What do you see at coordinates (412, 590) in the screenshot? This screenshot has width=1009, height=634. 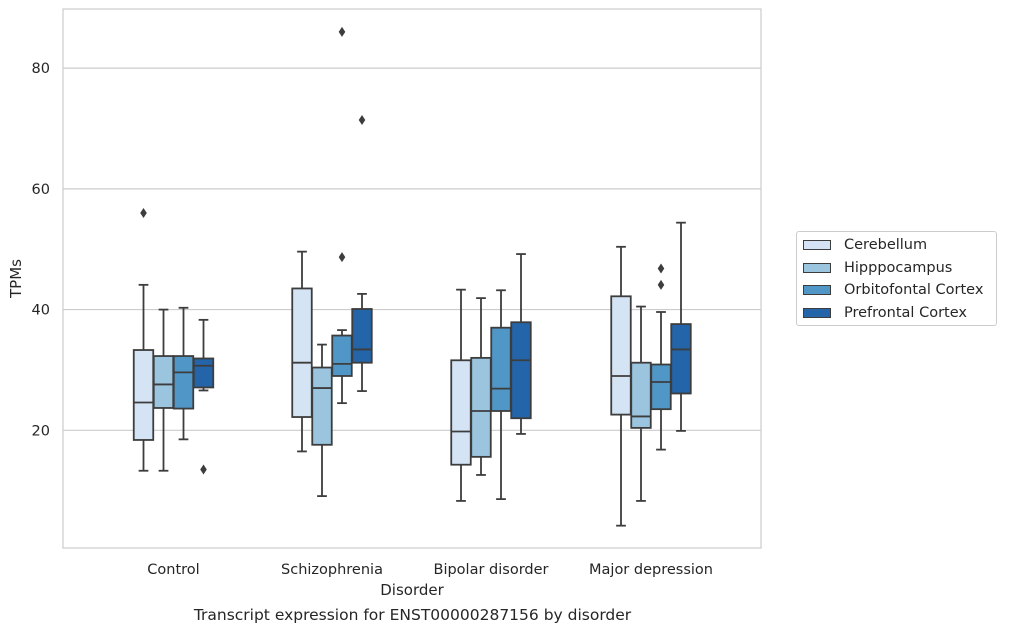 I see `x-axis-label: Disorder` at bounding box center [412, 590].